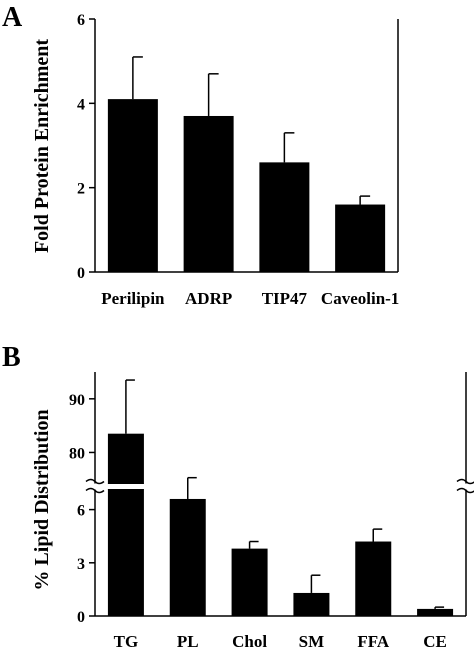 The height and width of the screenshot is (650, 474). Describe the element at coordinates (208, 298) in the screenshot. I see `panel-a-category-label: ADRP` at that location.